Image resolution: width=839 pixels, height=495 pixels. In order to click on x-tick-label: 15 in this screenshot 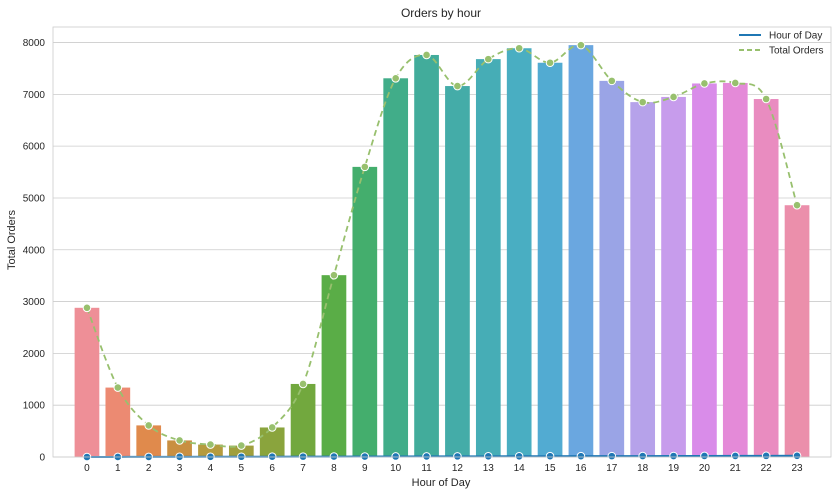, I will do `click(550, 468)`.